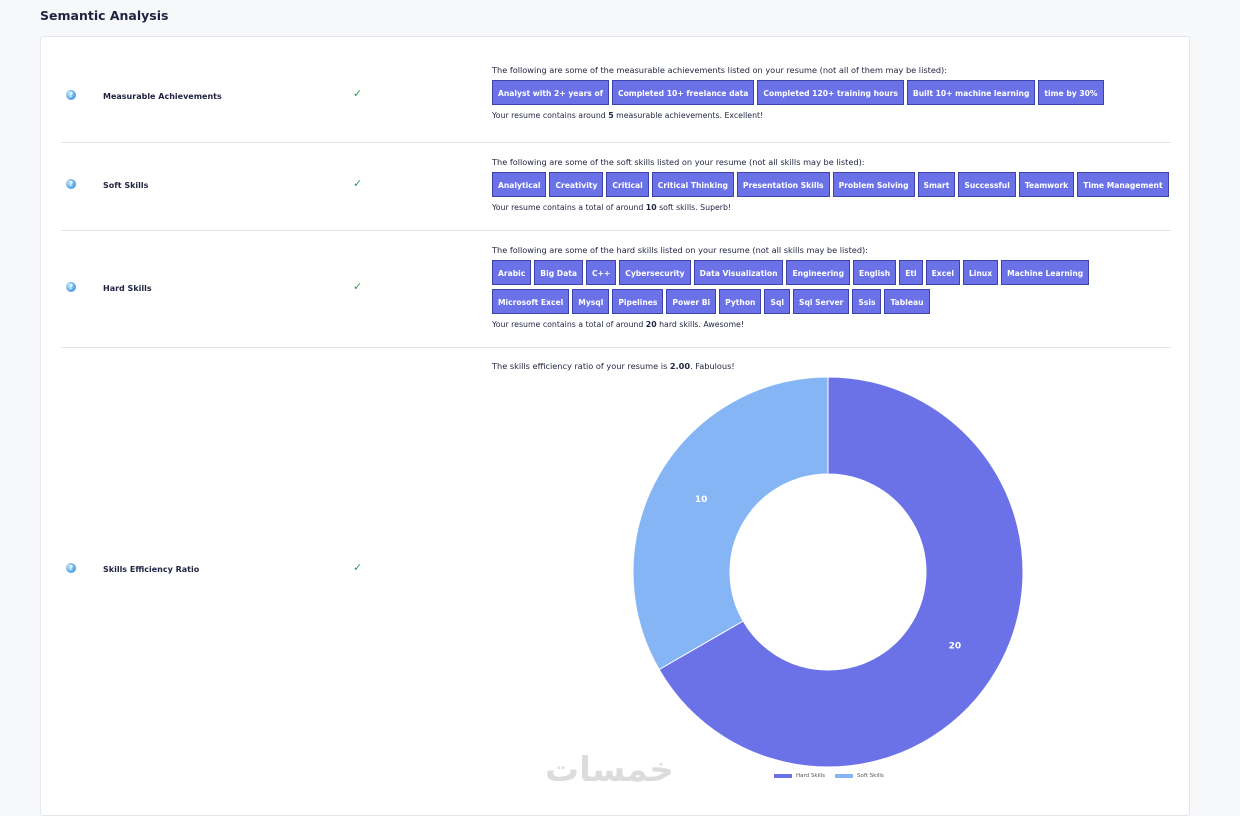 The height and width of the screenshot is (816, 1240). What do you see at coordinates (162, 96) in the screenshot?
I see `row-label: Measurable Achievements` at bounding box center [162, 96].